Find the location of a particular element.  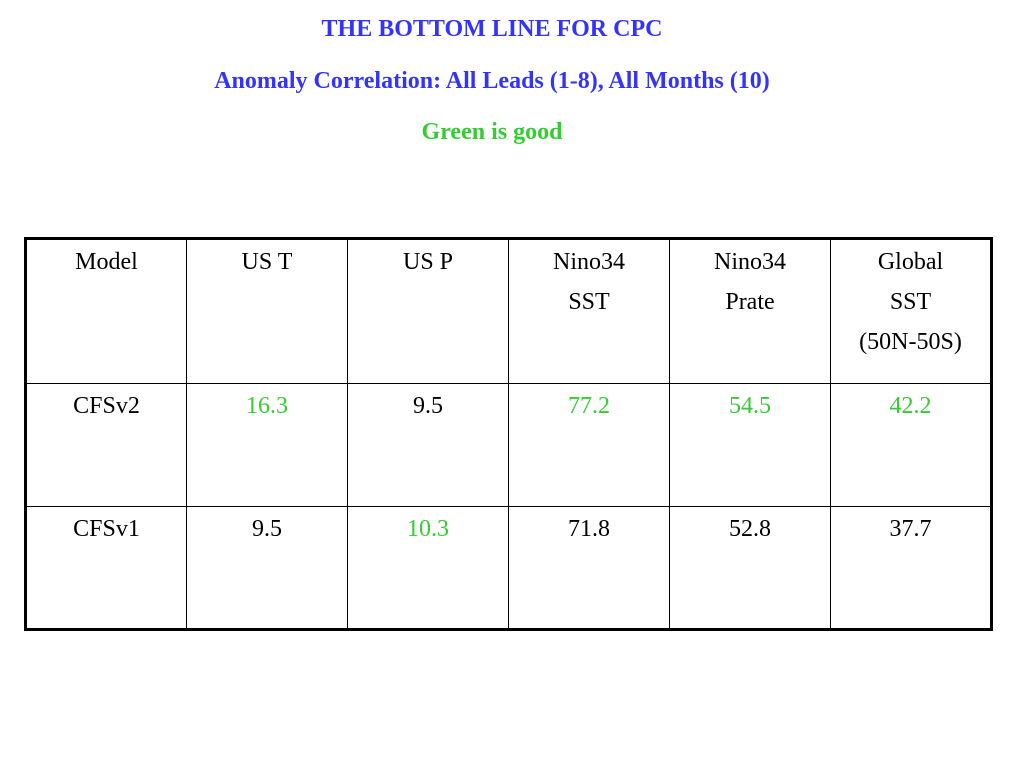

table-cell: 77.2 is located at coordinates (589, 445).